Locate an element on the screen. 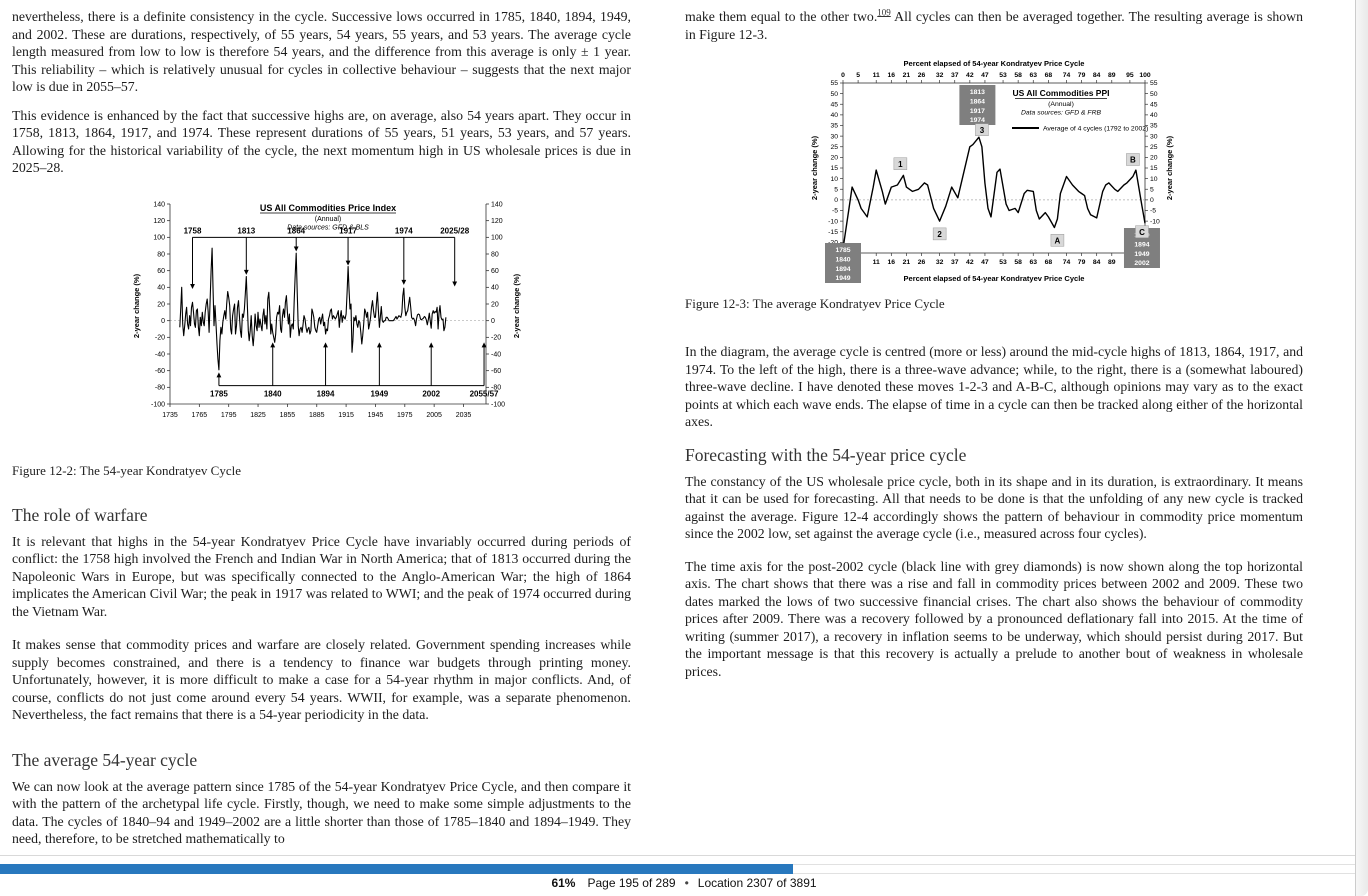 The height and width of the screenshot is (896, 1368). svg-text: 1840 is located at coordinates (842, 259).